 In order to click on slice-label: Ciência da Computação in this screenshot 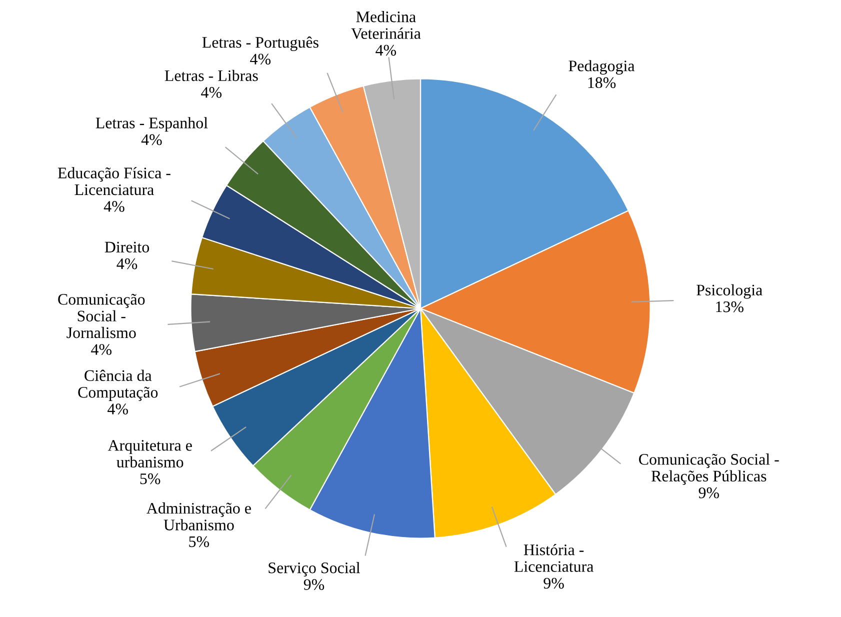, I will do `click(118, 385)`.